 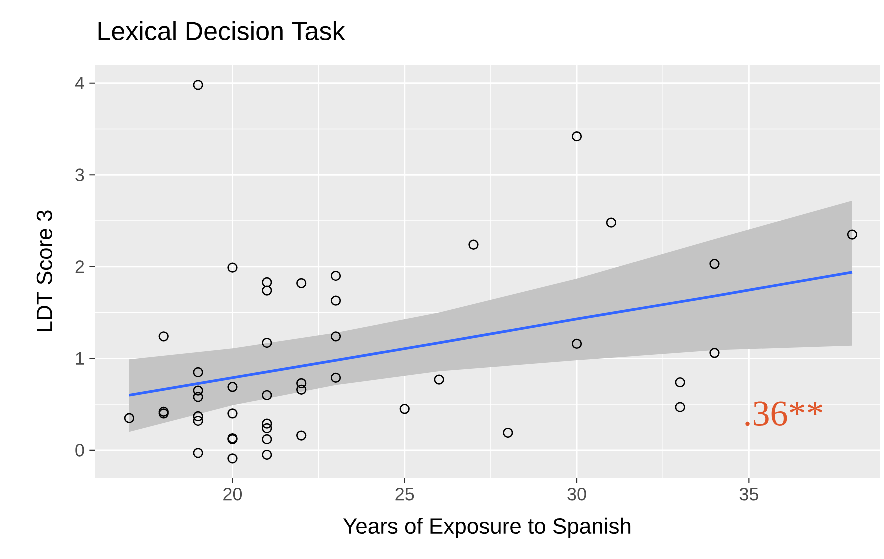 What do you see at coordinates (222, 31) in the screenshot?
I see `chart-title: Lexical Decision Task` at bounding box center [222, 31].